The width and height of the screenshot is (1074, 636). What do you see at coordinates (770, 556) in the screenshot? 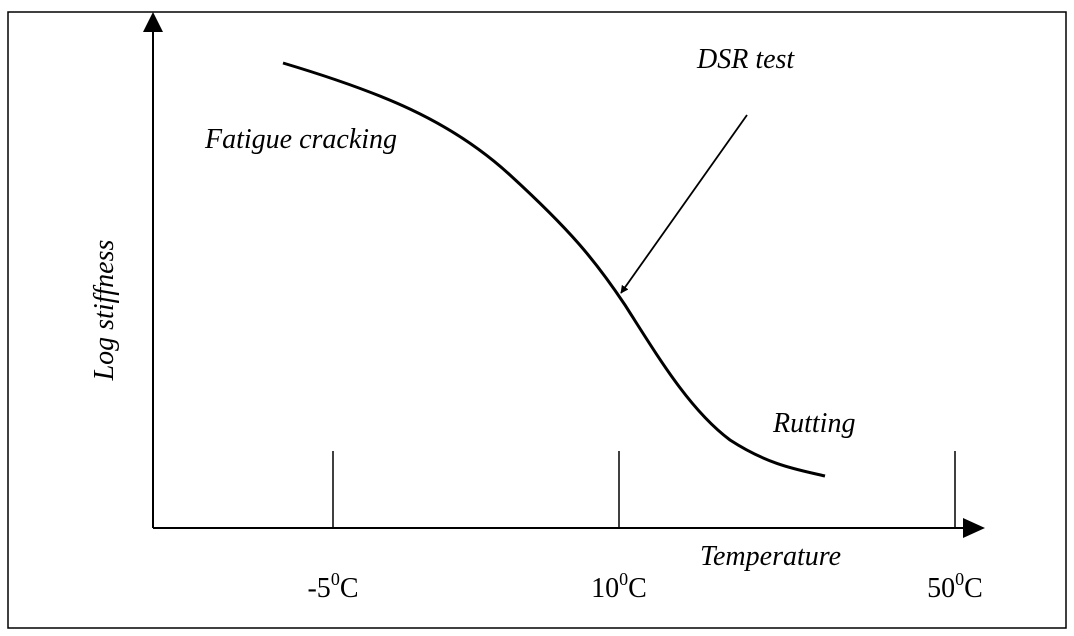
I see `x-axis-label: Temperature` at bounding box center [770, 556].